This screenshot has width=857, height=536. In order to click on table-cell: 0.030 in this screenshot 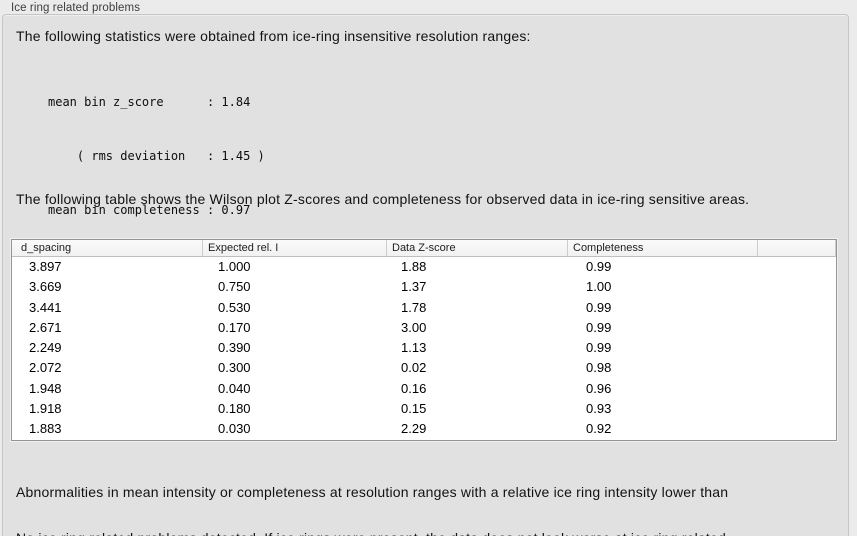, I will do `click(234, 429)`.